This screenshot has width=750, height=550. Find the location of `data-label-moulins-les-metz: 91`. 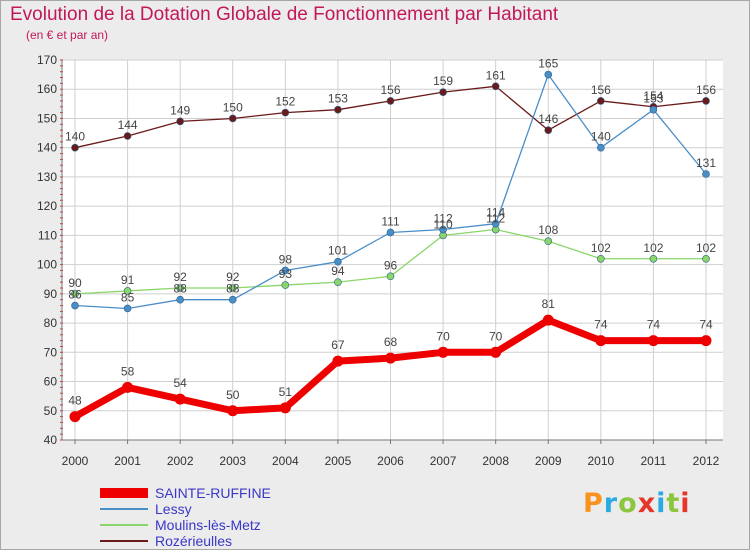

data-label-moulins-les-metz: 91 is located at coordinates (128, 280).